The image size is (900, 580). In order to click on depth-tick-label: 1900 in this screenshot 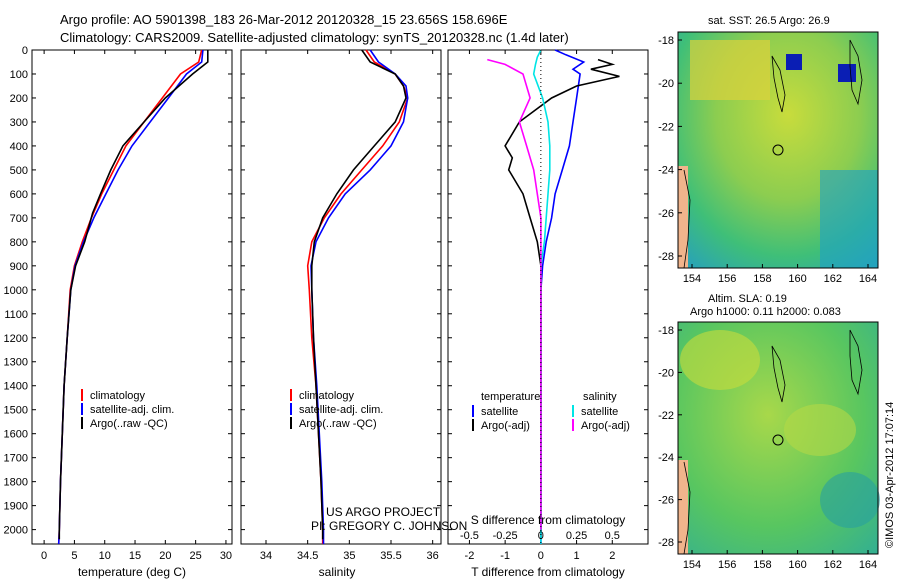, I will do `click(16, 507)`.